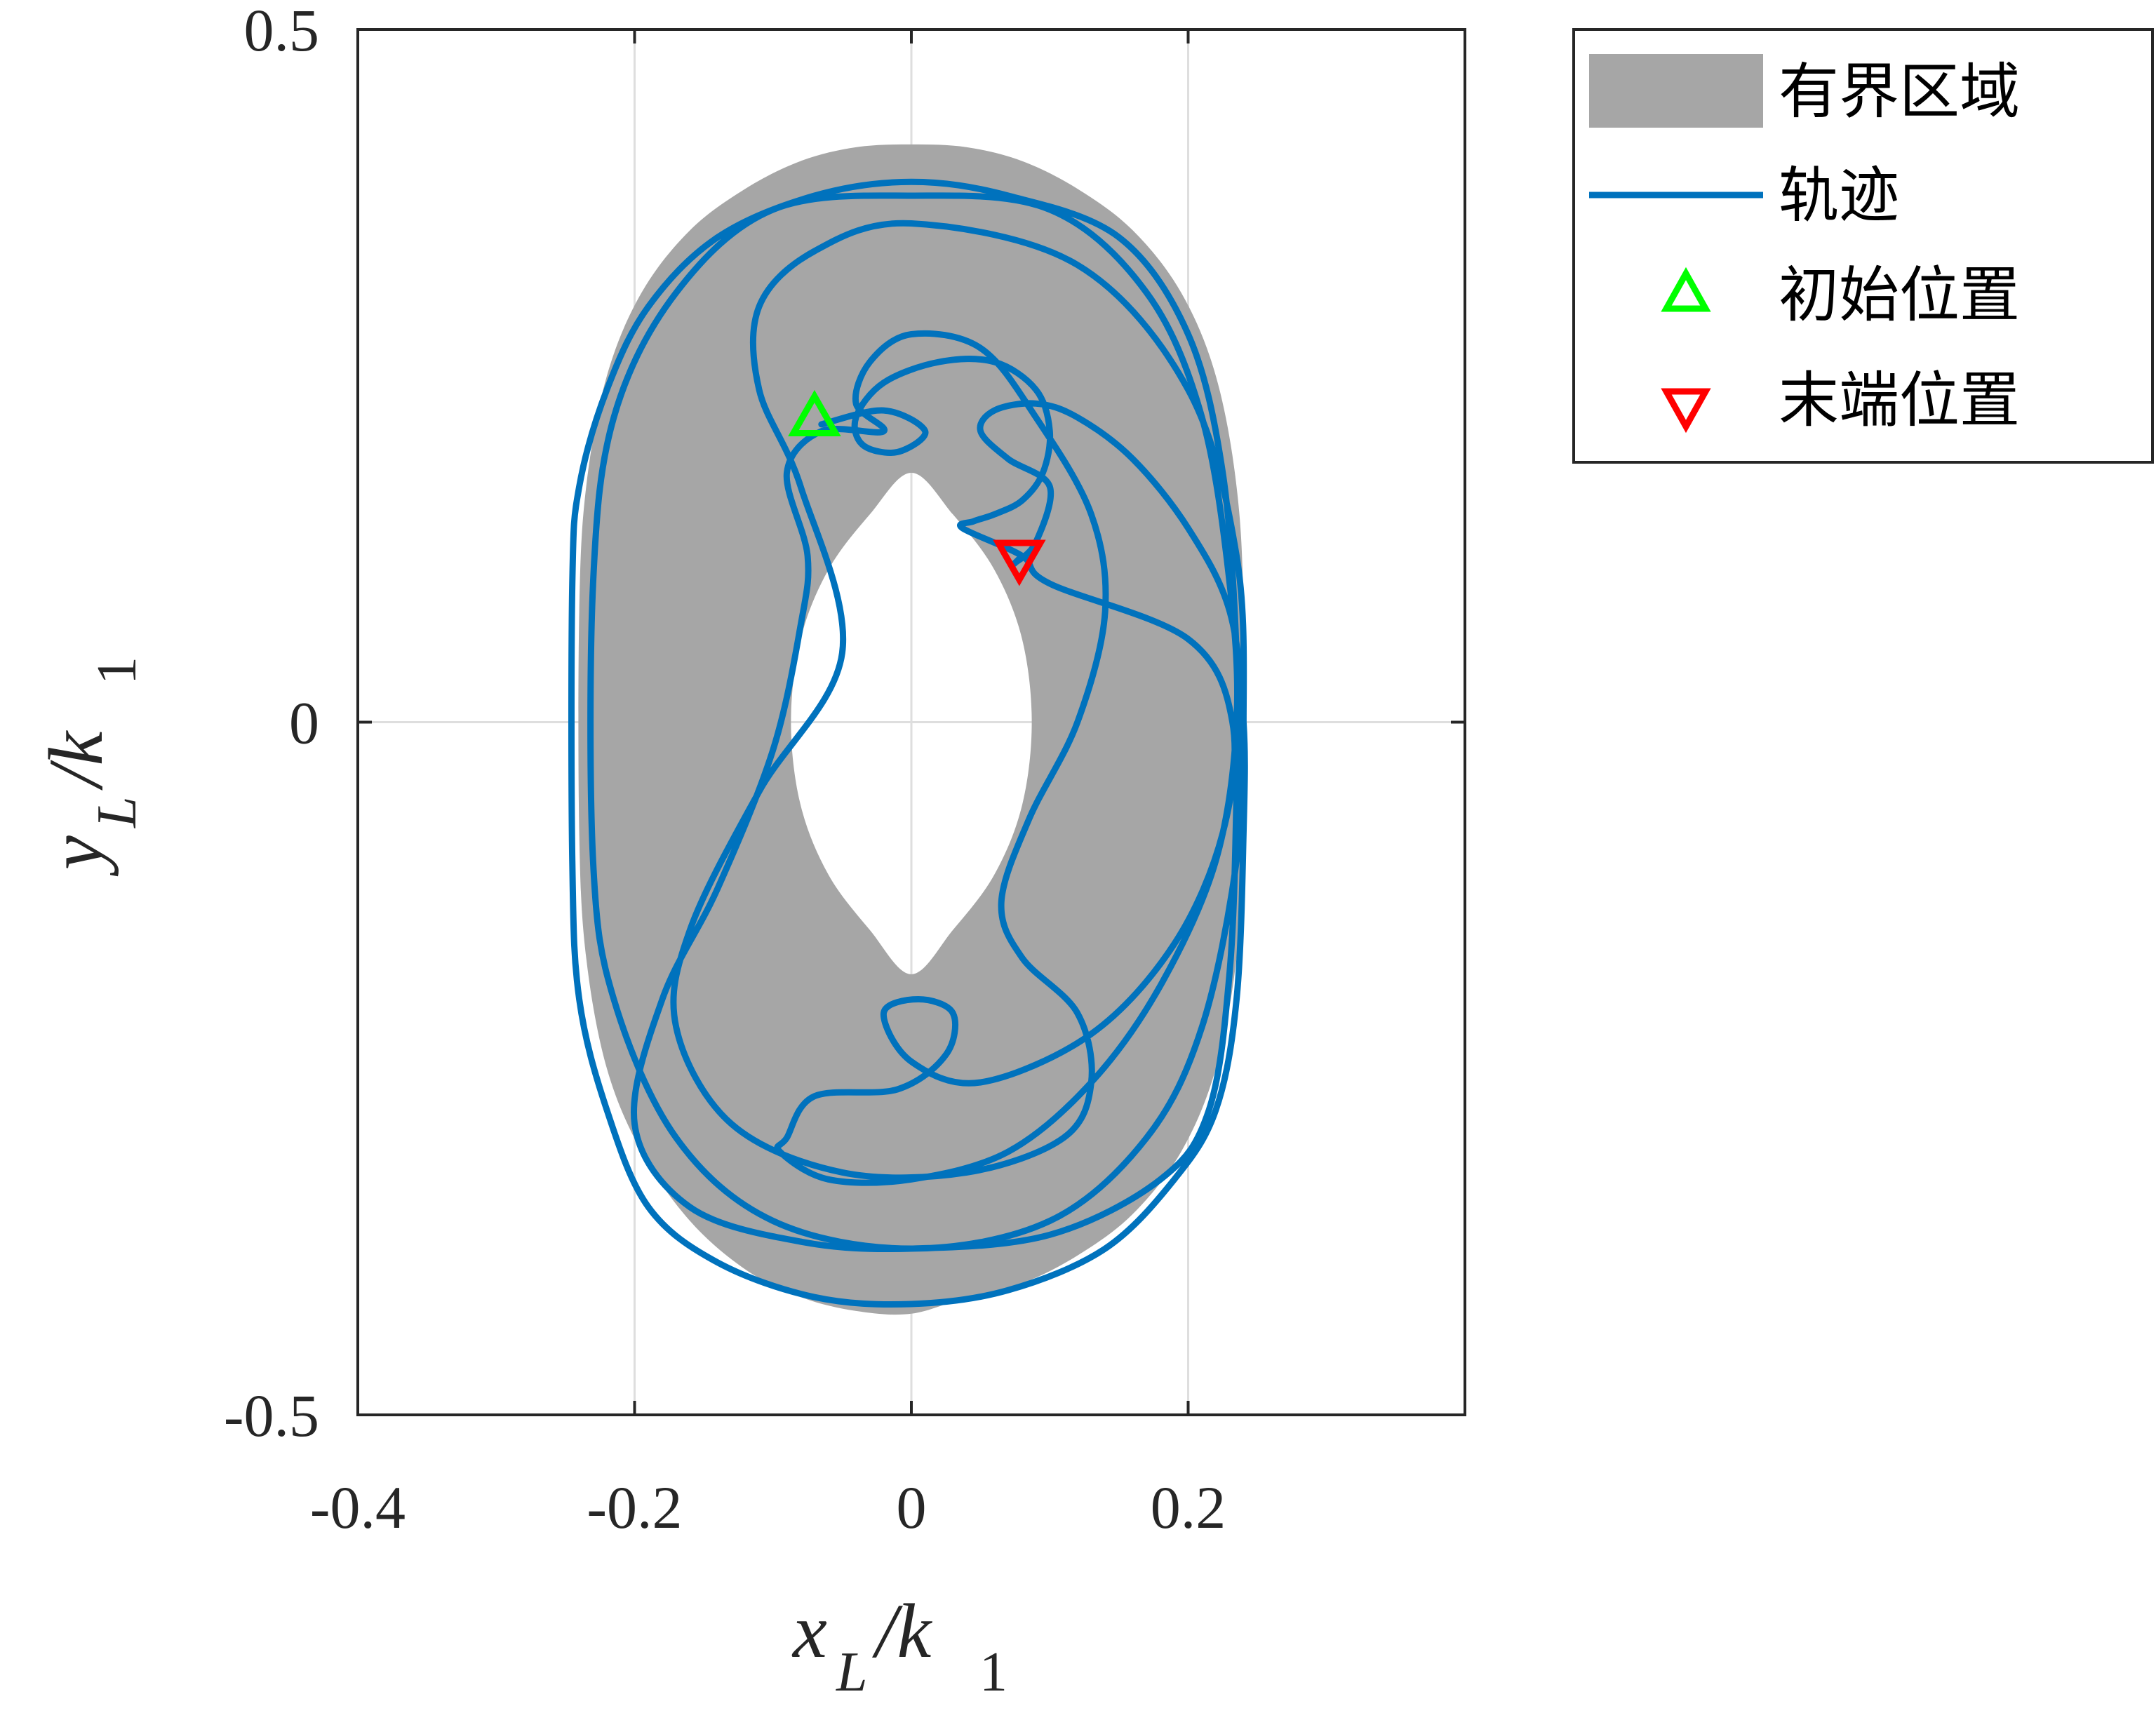 This screenshot has height=1720, width=2156. I want to click on legend-label-start: 初始位置, so click(1899, 295).